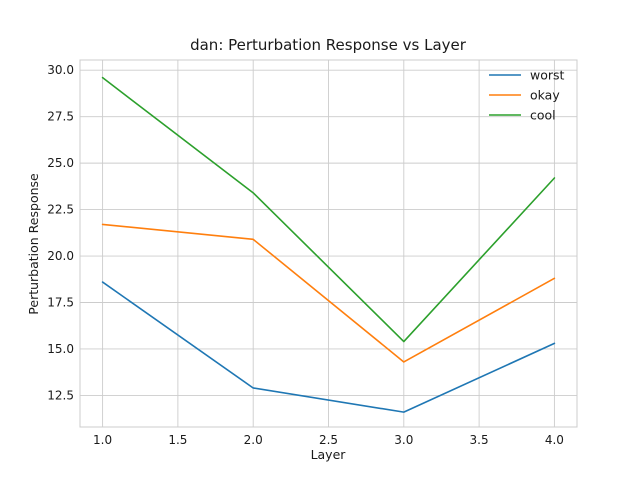 This screenshot has height=480, width=640. I want to click on y-tick-label: 27.5, so click(60, 117).